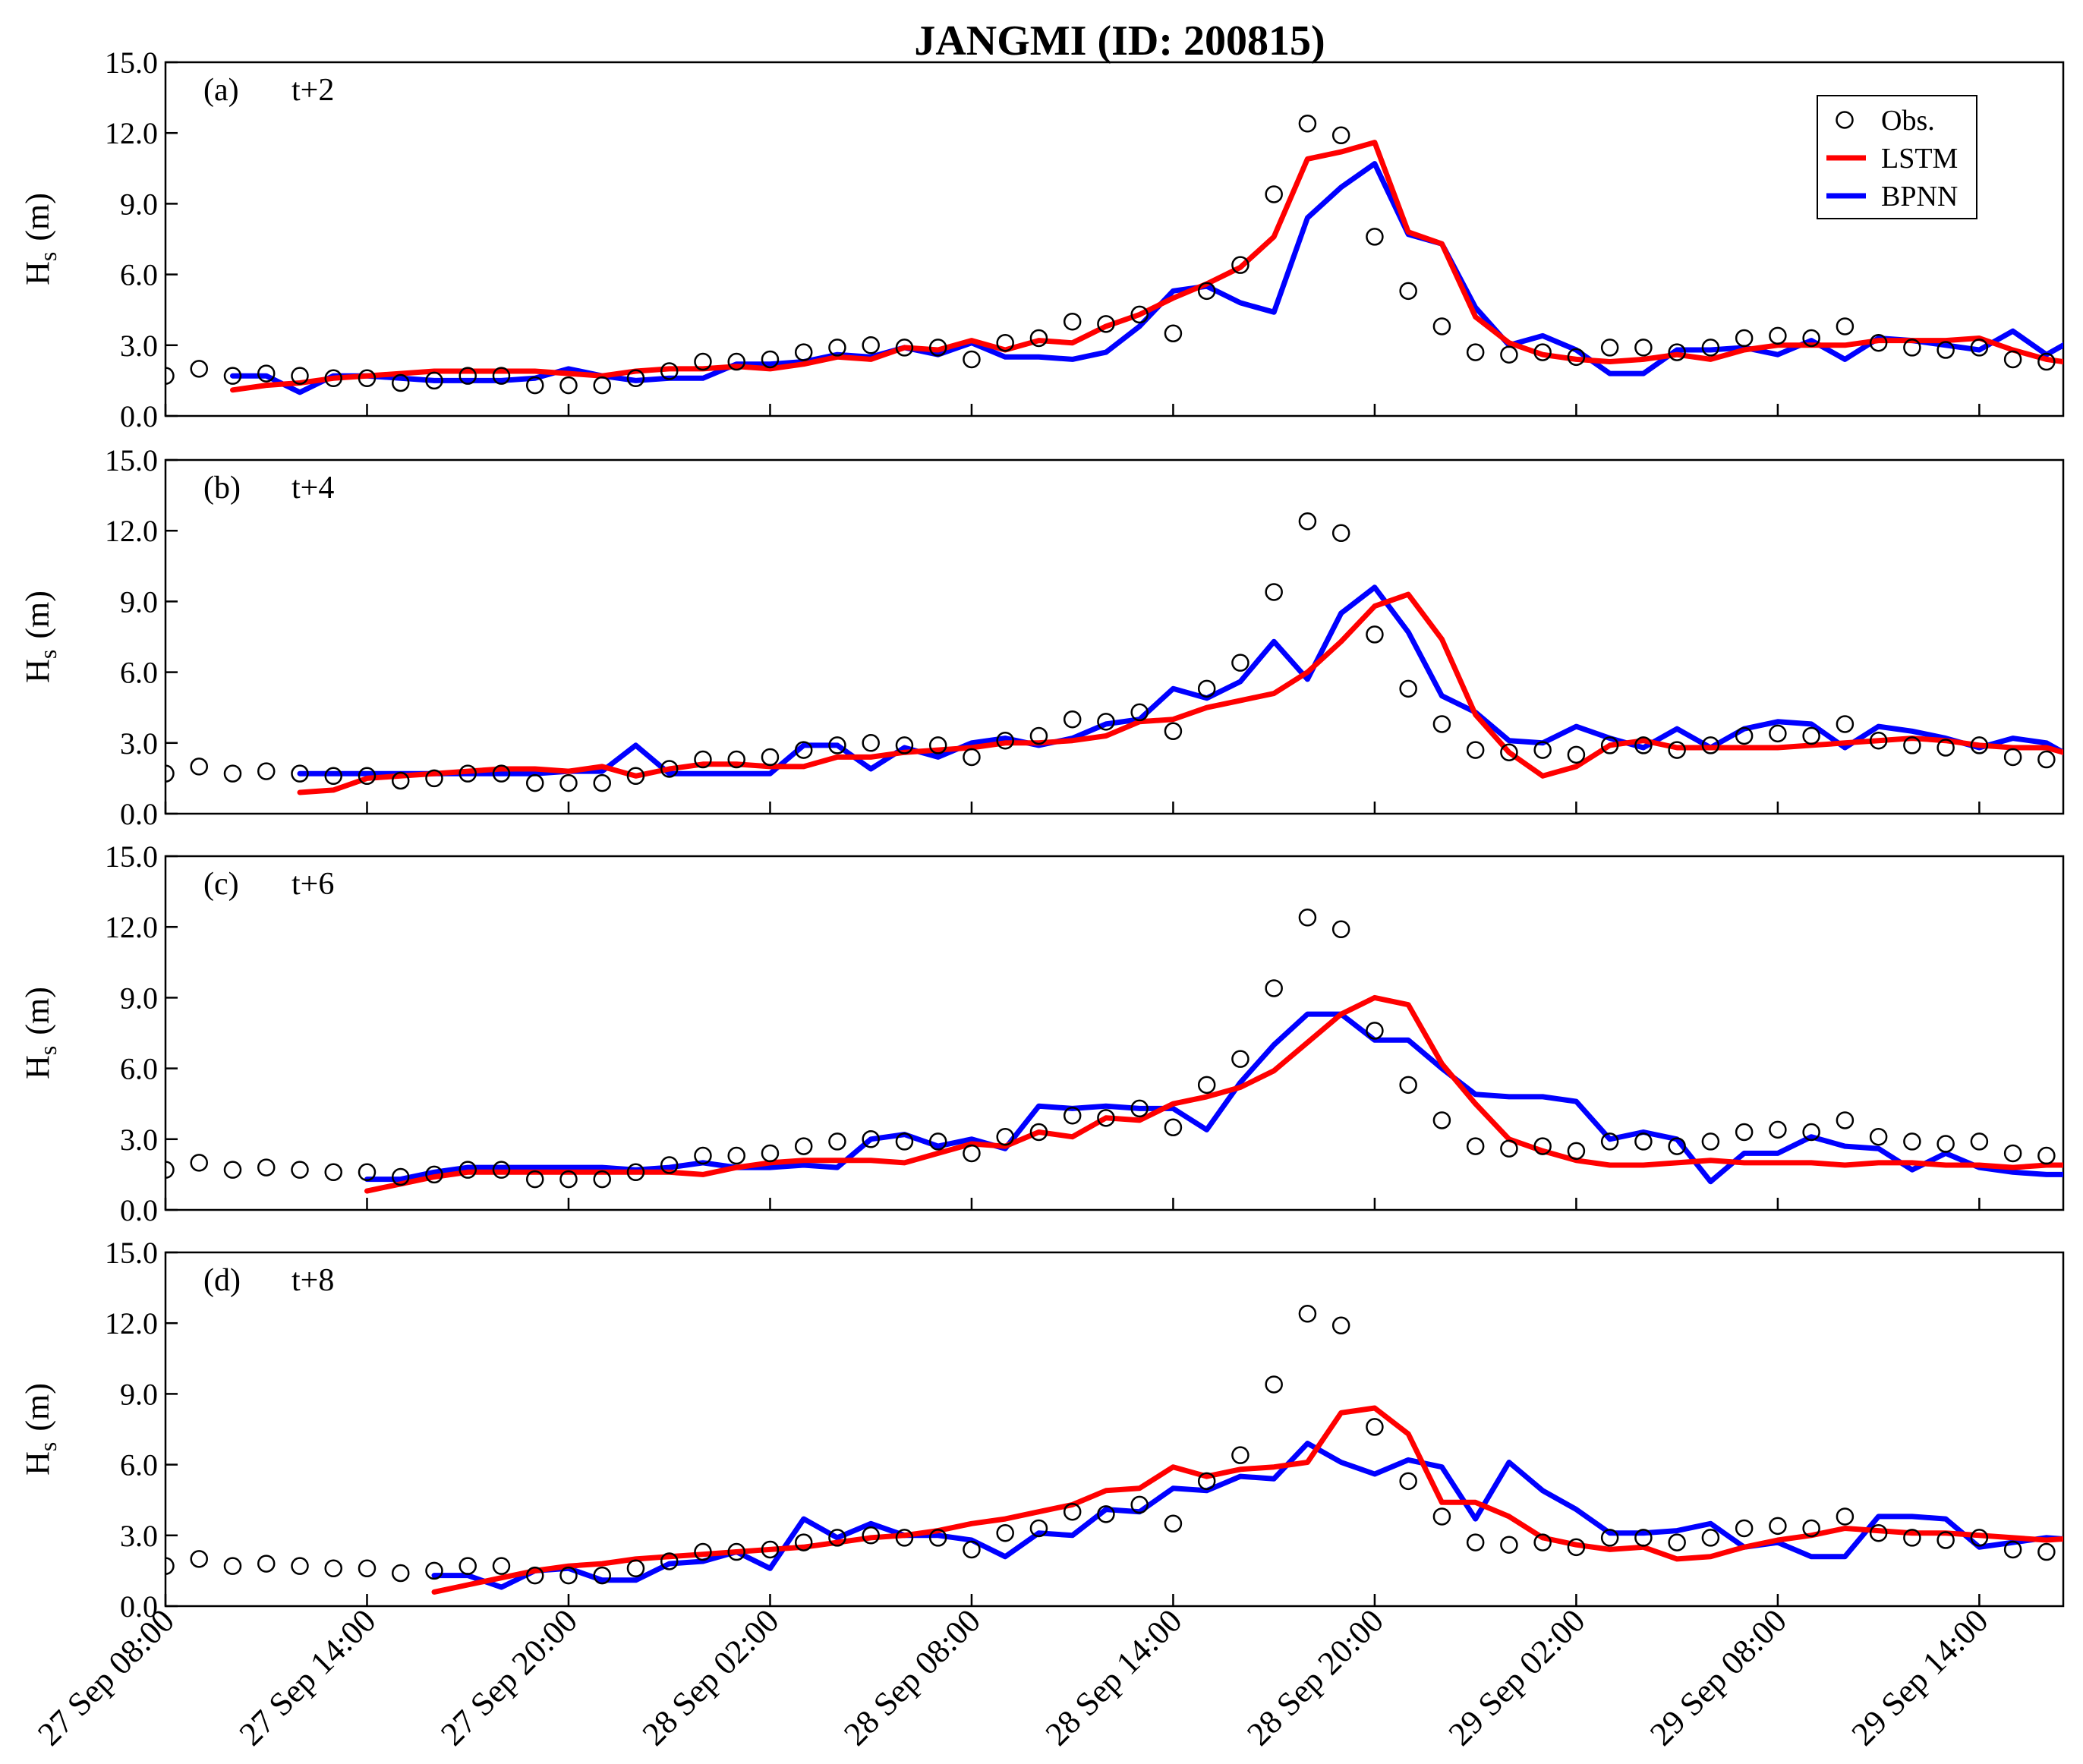  What do you see at coordinates (312, 884) in the screenshot?
I see `panel-lead-time: t+6` at bounding box center [312, 884].